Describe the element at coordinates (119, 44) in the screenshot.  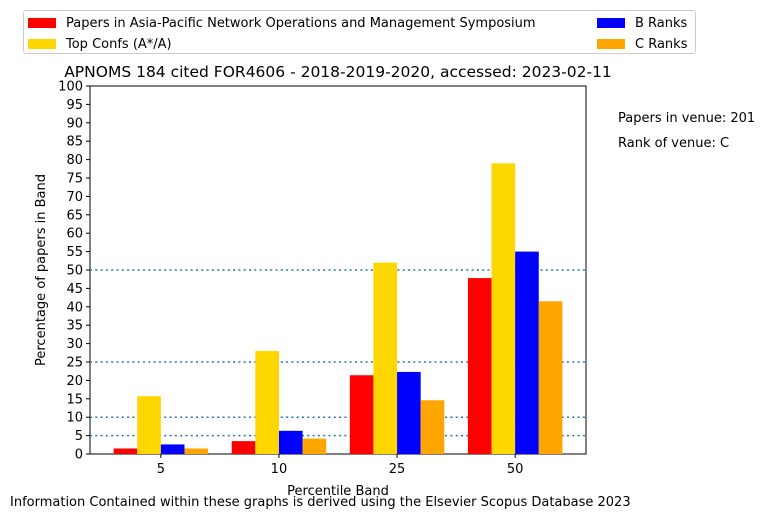
I see `legend-label-top-confs: Top Confs (A*/A)` at that location.